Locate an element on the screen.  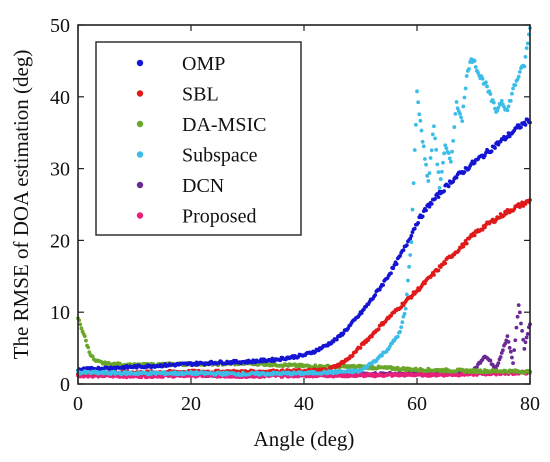
legend-label: DCN is located at coordinates (203, 186).